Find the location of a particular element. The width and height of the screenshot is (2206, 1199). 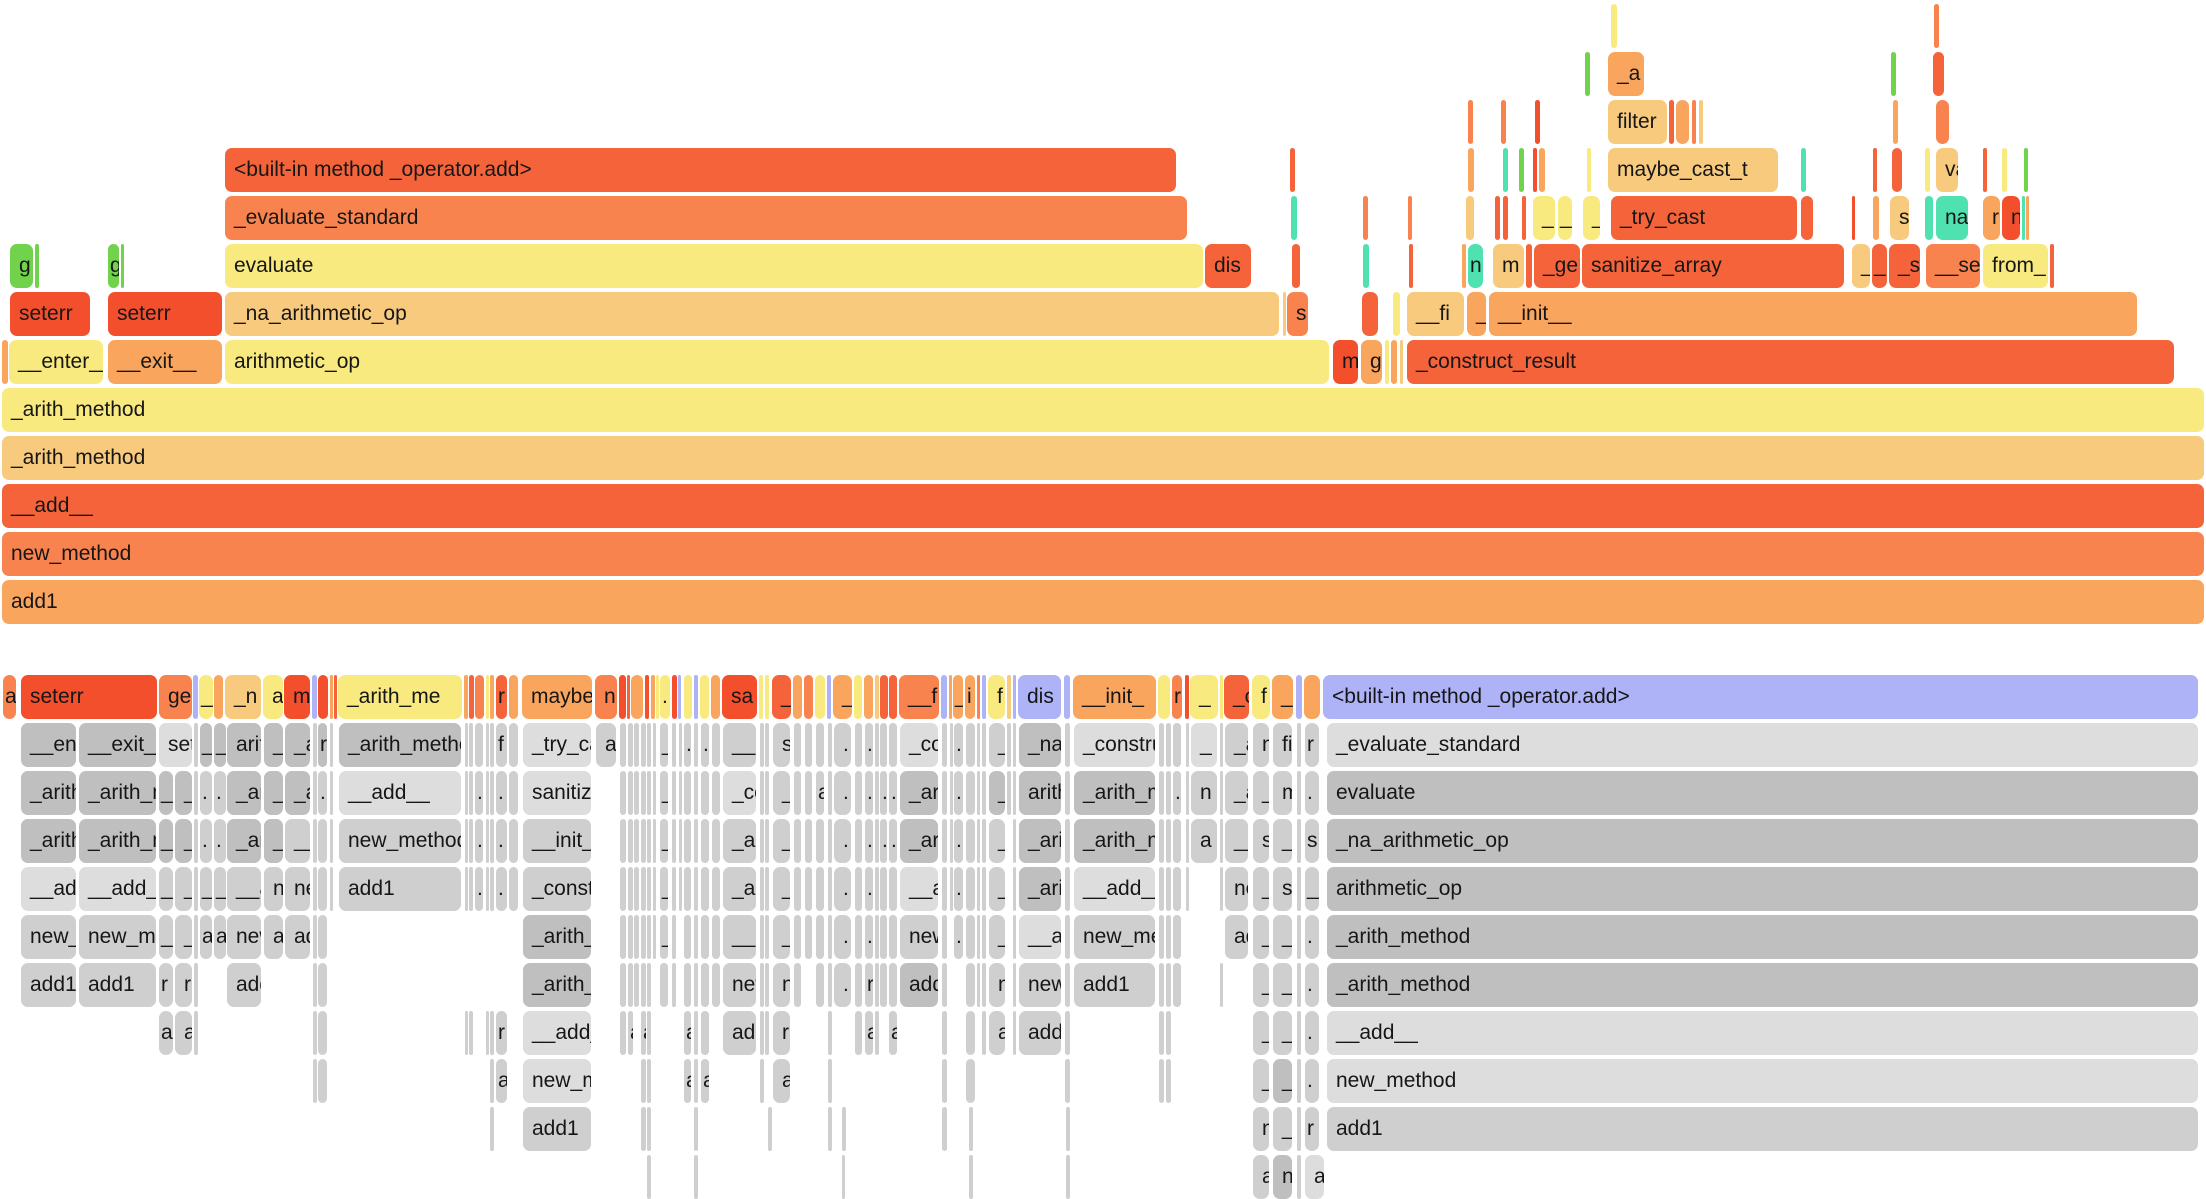

frame-add1: add1 is located at coordinates (919, 985).